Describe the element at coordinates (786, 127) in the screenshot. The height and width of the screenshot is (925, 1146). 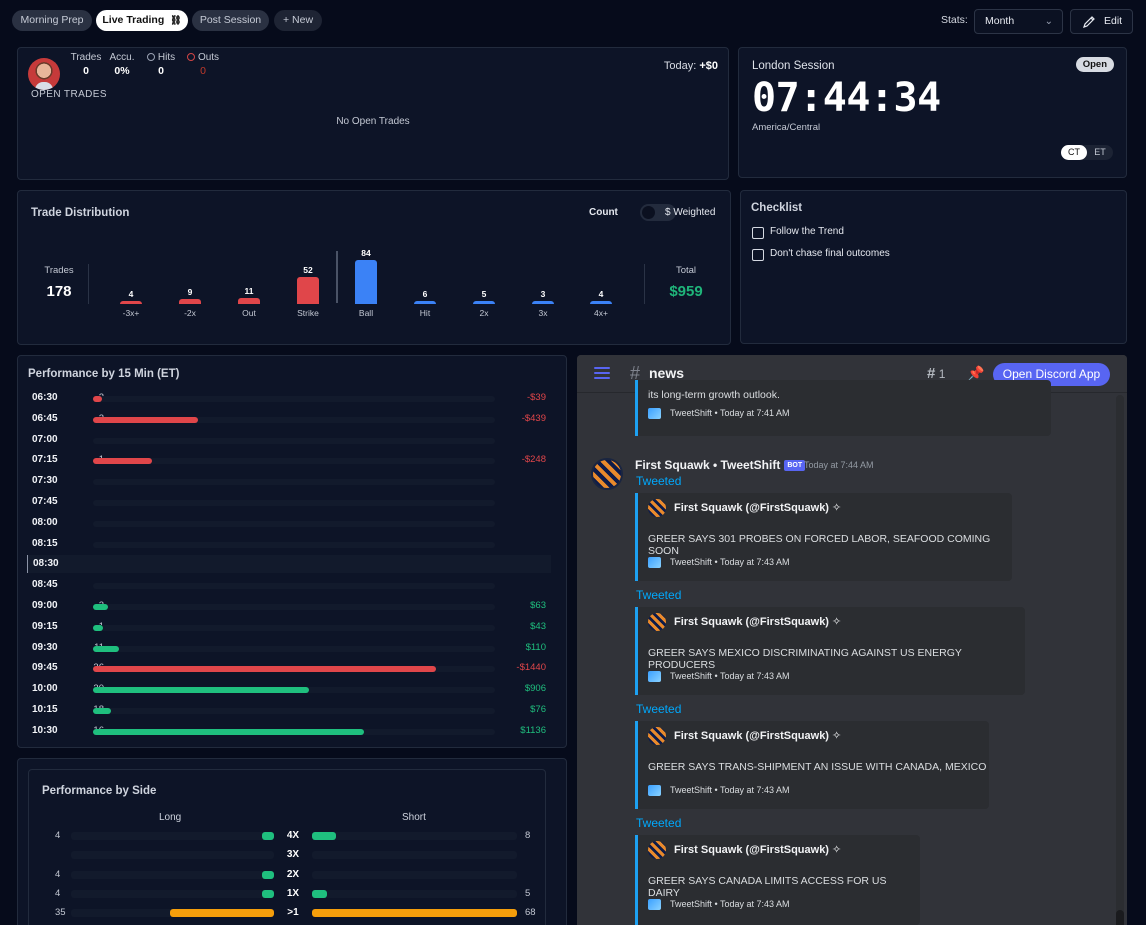
I see `timezone-label: America/Central` at that location.